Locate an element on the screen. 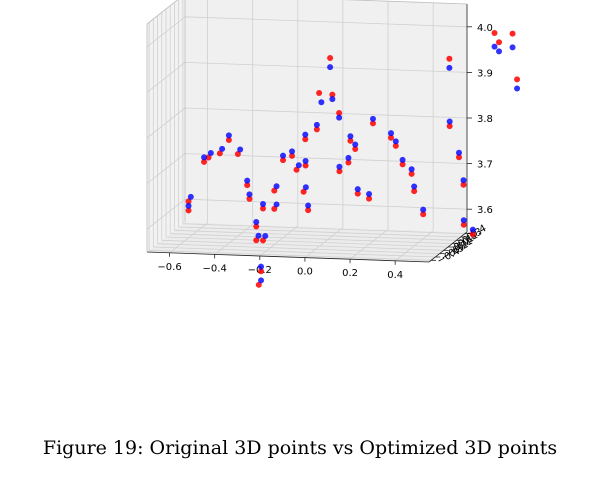 This screenshot has height=492, width=600. z-tick-label: 3.6 is located at coordinates (485, 210).